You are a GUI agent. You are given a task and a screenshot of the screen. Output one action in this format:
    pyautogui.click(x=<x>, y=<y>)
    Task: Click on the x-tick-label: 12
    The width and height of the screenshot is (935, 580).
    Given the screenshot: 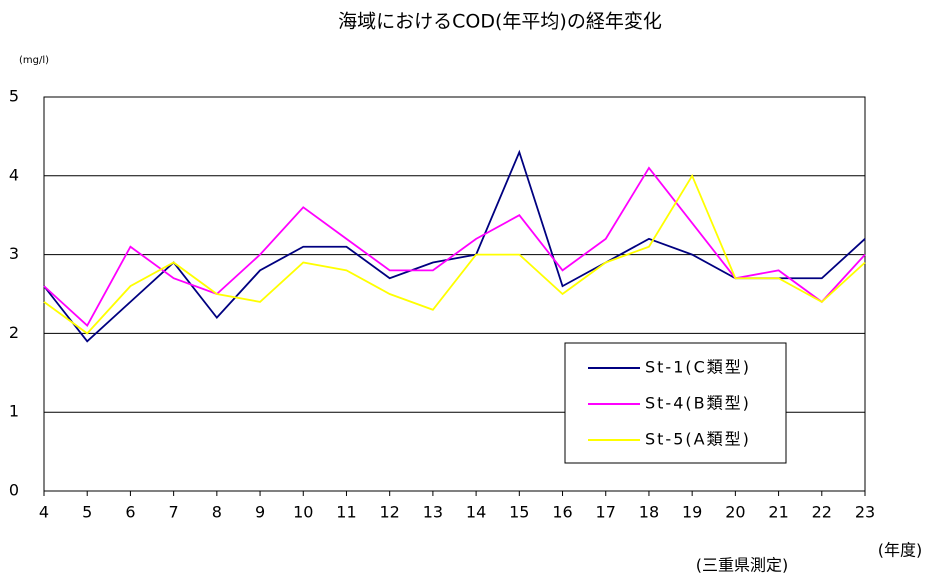 What is the action you would take?
    pyautogui.click(x=390, y=512)
    